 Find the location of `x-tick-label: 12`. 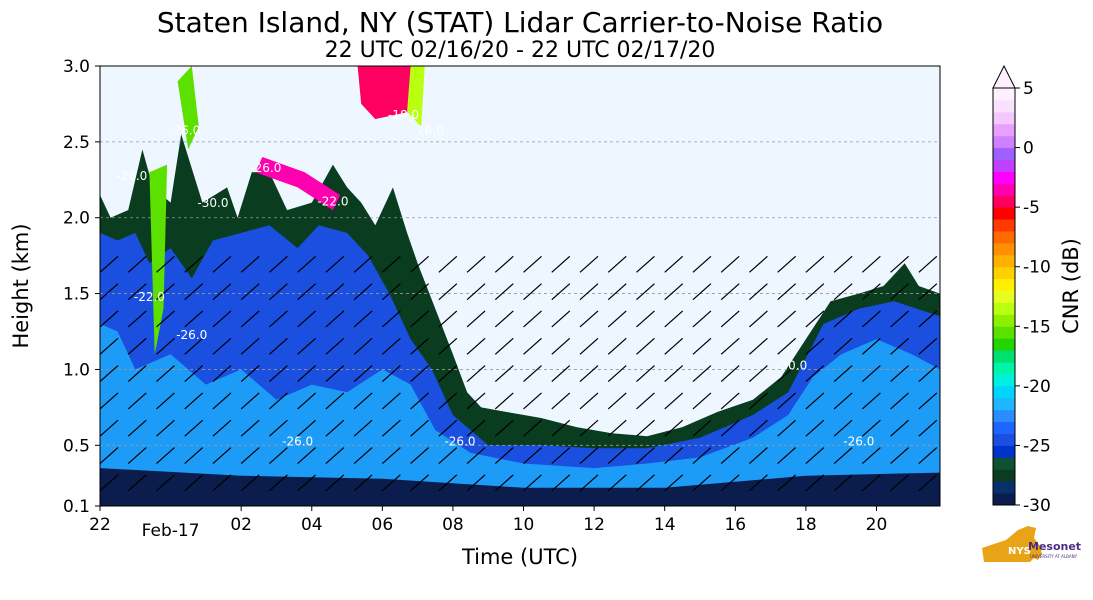

x-tick-label: 12 is located at coordinates (594, 525).